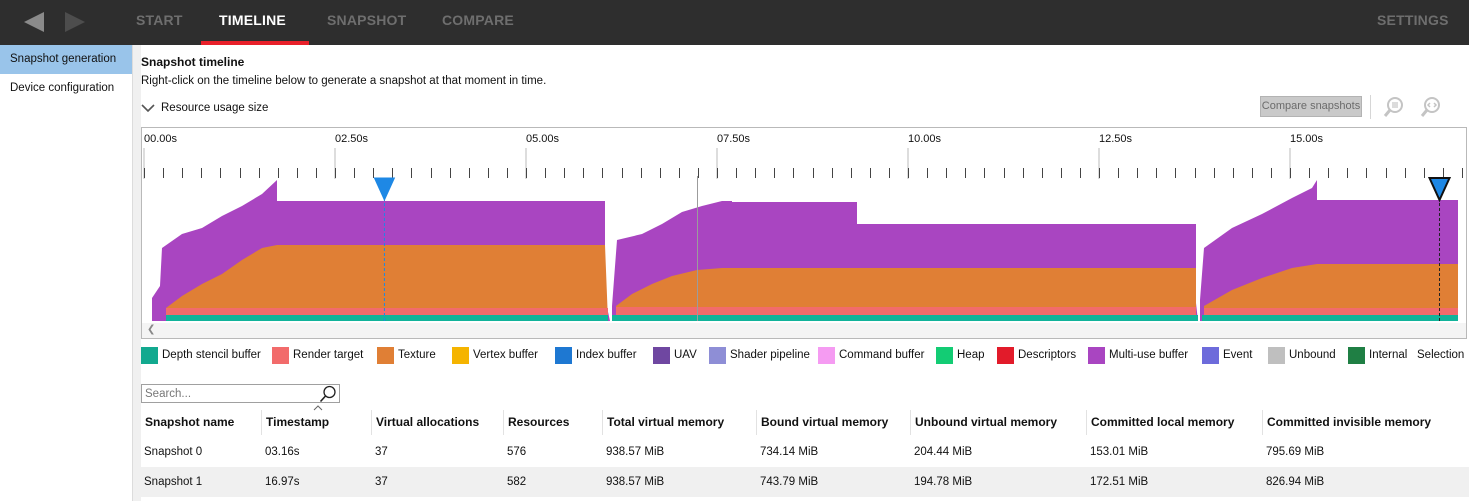 This screenshot has height=501, width=1469. Describe the element at coordinates (1413, 20) in the screenshot. I see `tab-settings: SETTINGS` at that location.